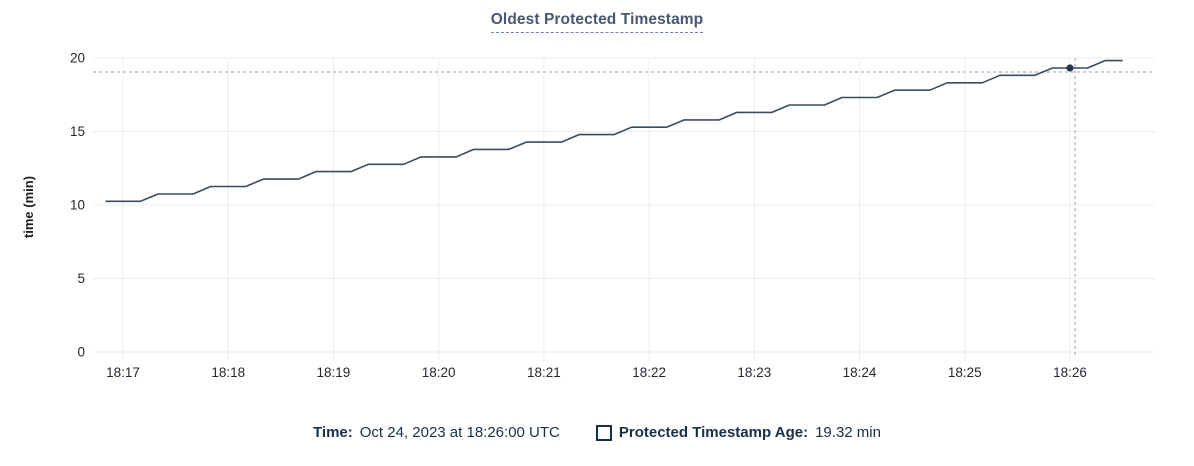 This screenshot has width=1194, height=466. What do you see at coordinates (439, 372) in the screenshot?
I see `x-tick-label: 18:20` at bounding box center [439, 372].